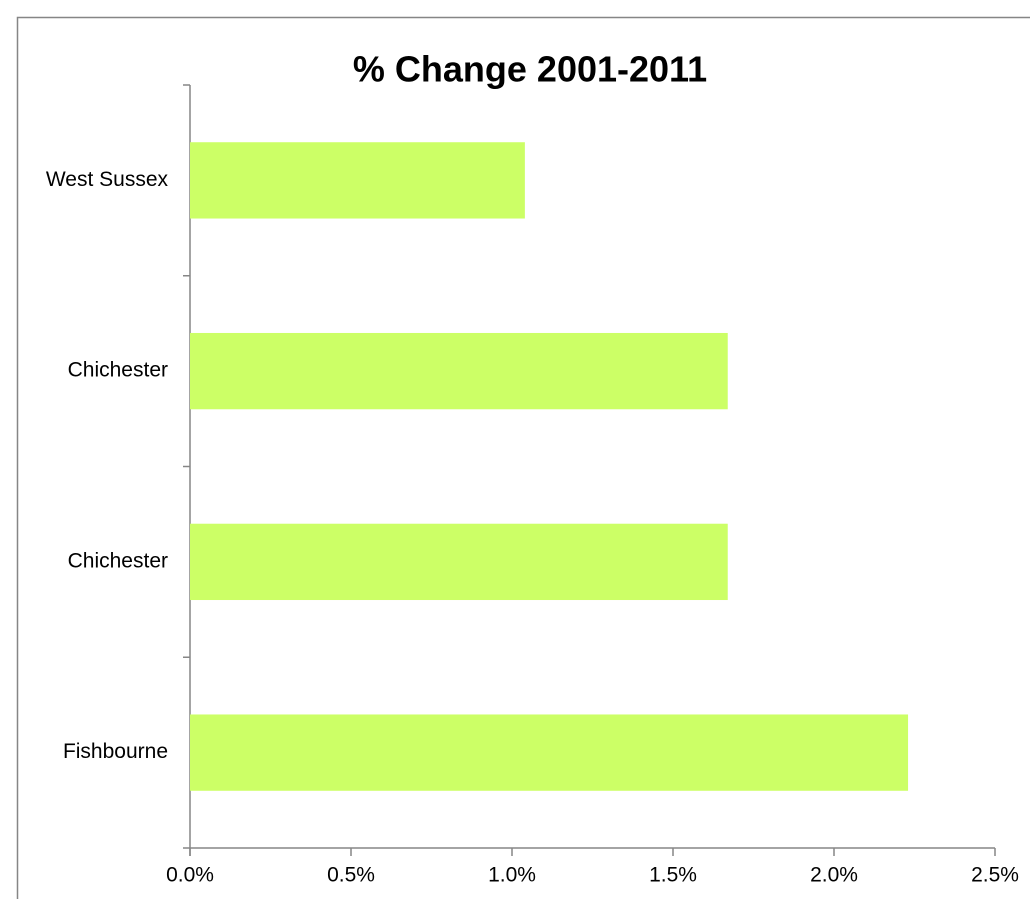  Describe the element at coordinates (673, 875) in the screenshot. I see `x-tick-label: 1.5%` at that location.